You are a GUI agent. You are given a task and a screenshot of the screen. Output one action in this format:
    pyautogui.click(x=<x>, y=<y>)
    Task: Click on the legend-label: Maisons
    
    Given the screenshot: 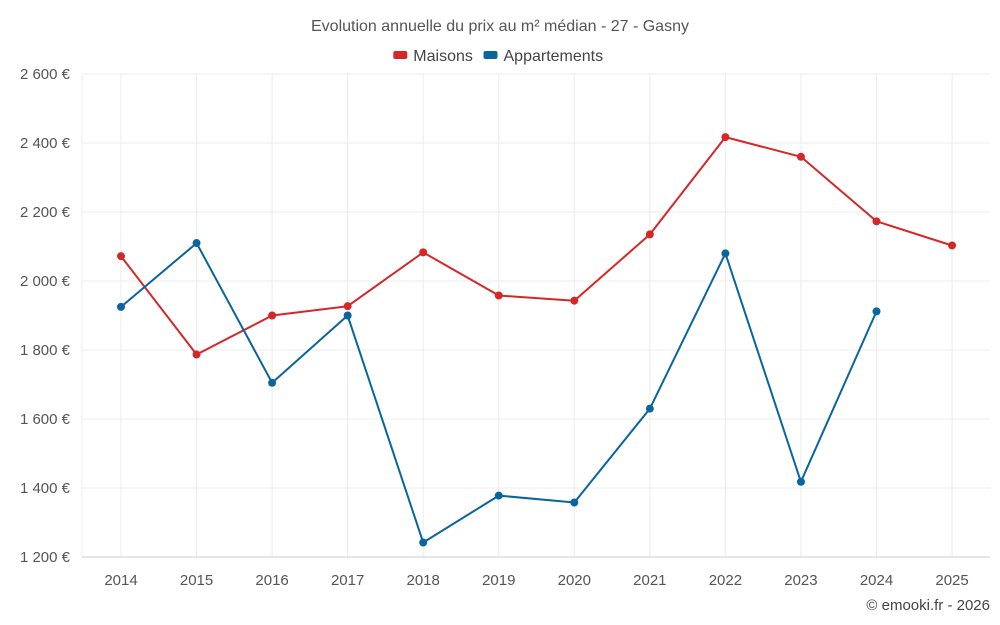 What is the action you would take?
    pyautogui.click(x=443, y=56)
    